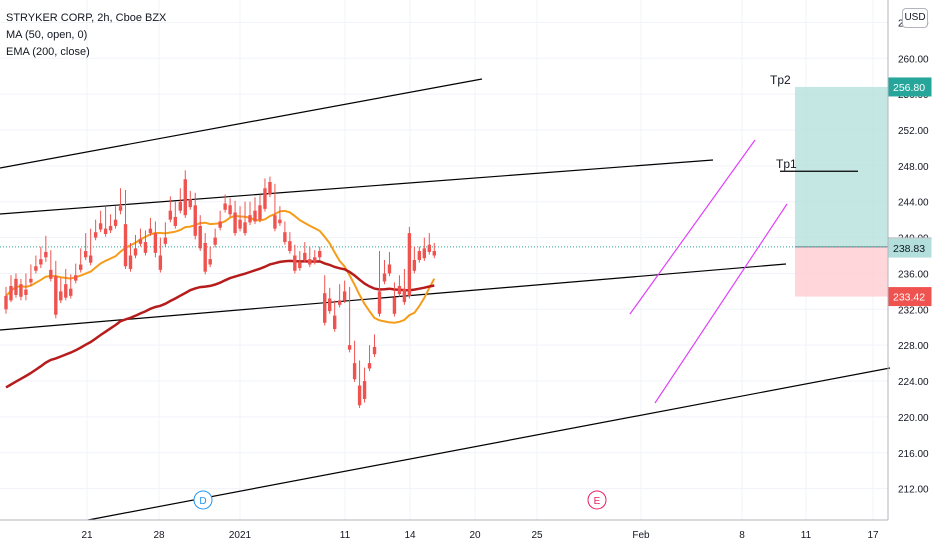  I want to click on legend-title: STRYKER CORP, 2h, Cboe BZX, so click(86, 18).